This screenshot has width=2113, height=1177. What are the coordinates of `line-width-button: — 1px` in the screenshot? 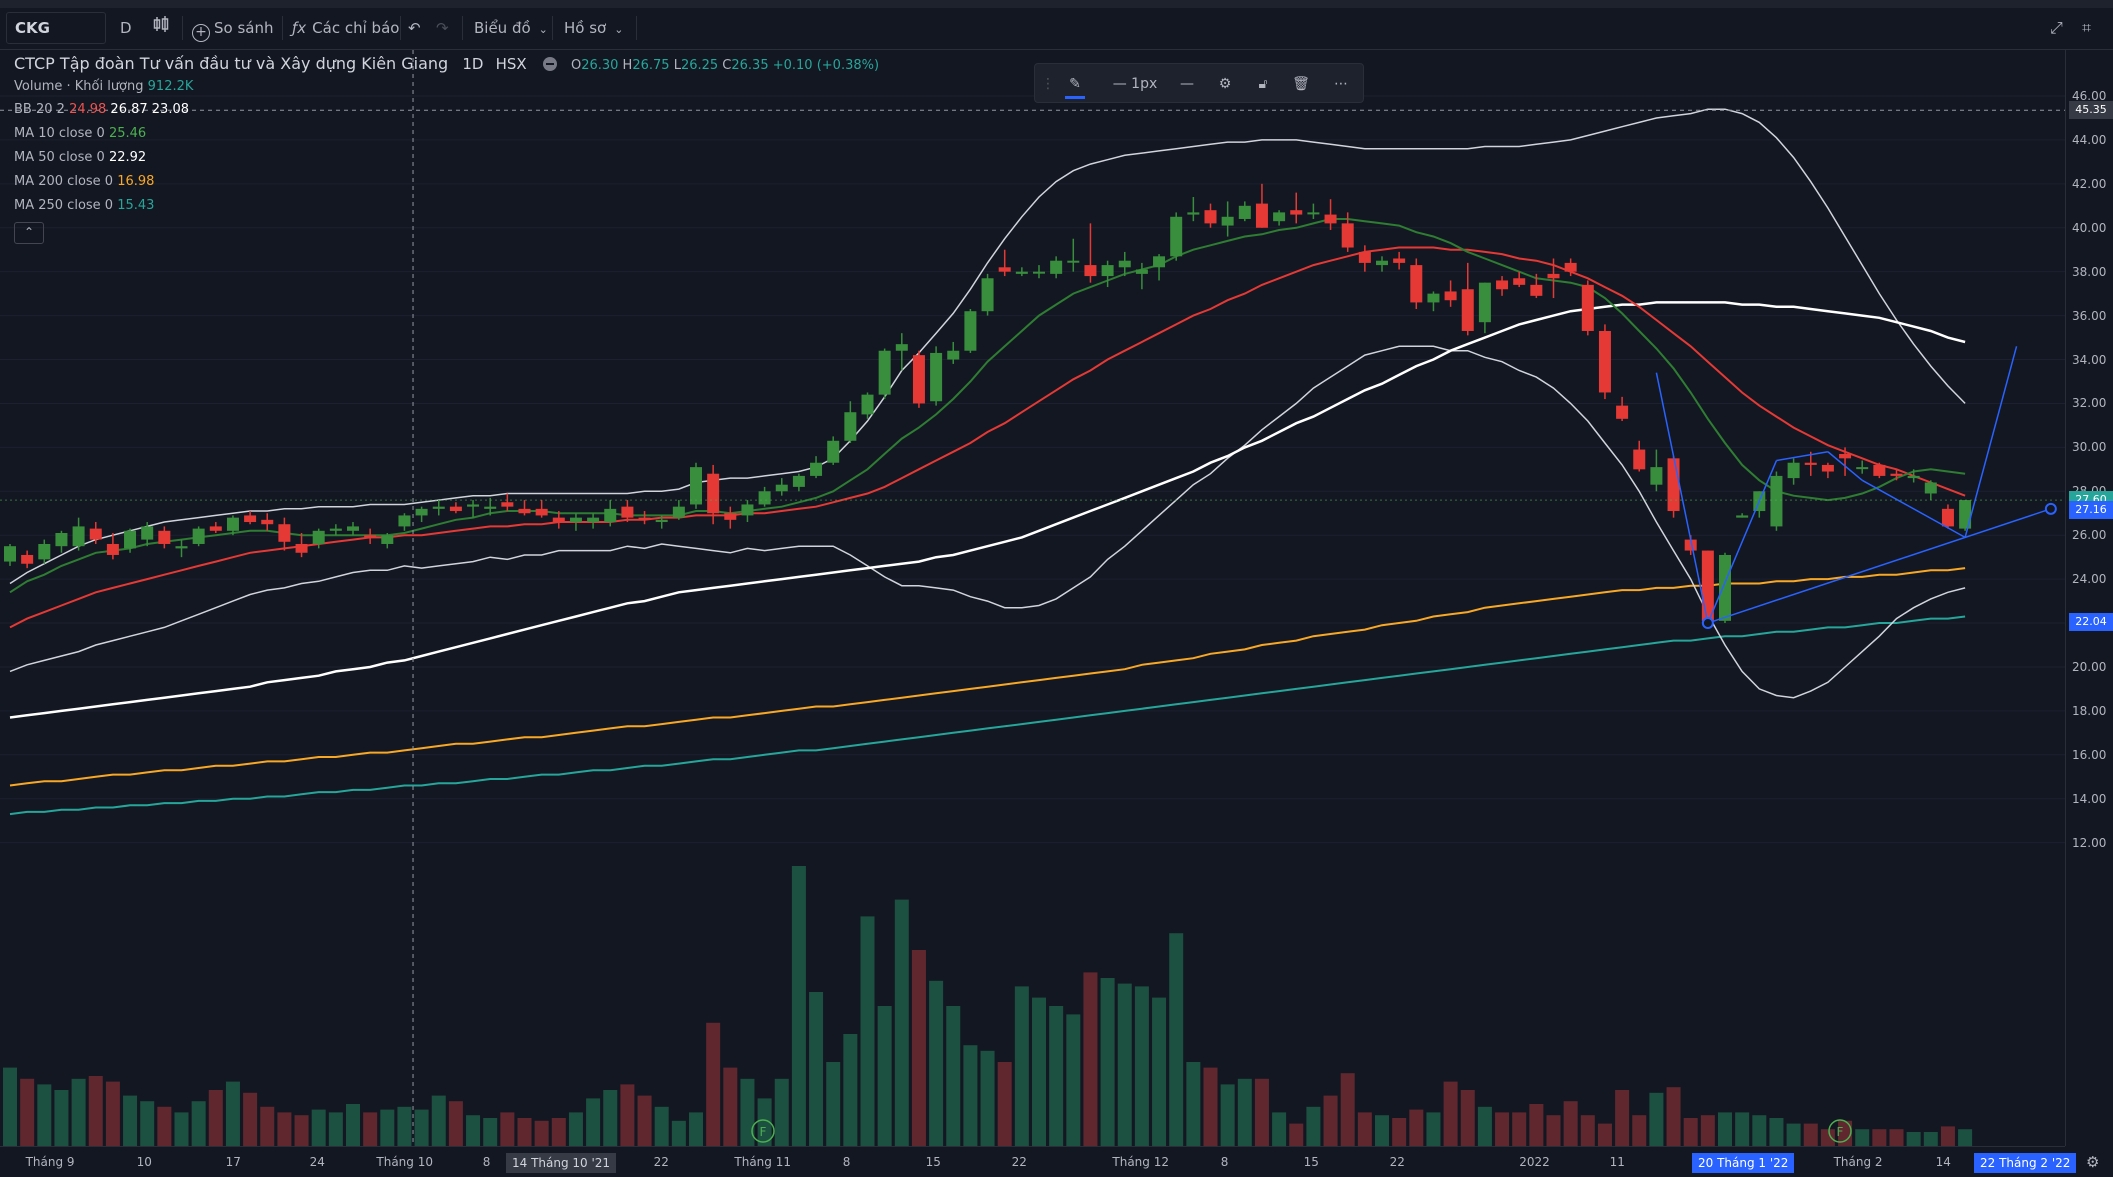 It's located at (1135, 84).